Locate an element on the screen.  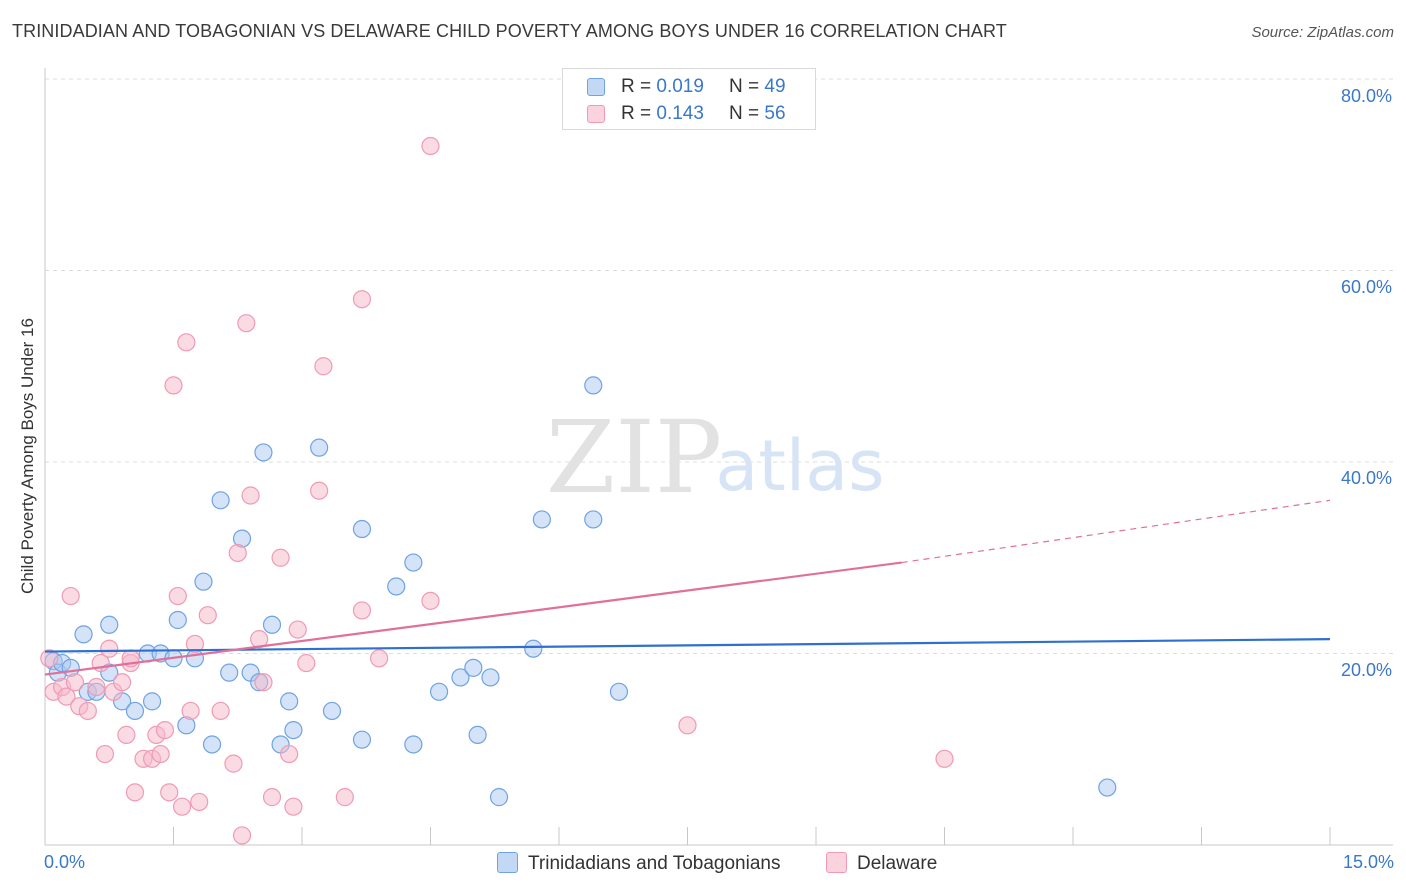
legend-r: R = 0.019 is located at coordinates (662, 86).